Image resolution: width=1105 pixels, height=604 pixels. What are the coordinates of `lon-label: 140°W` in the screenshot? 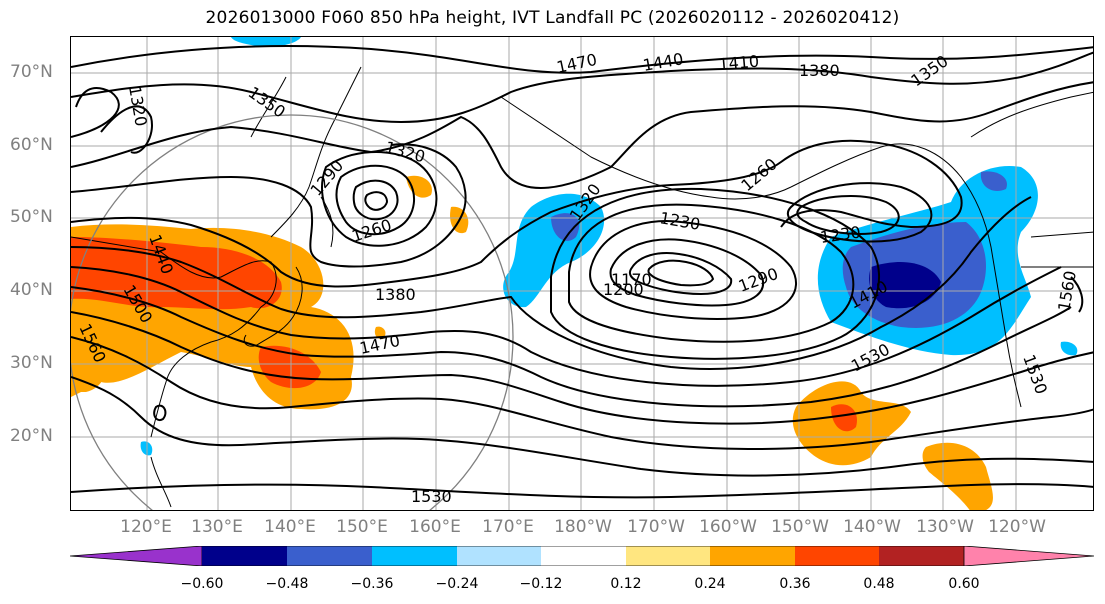 It's located at (872, 527).